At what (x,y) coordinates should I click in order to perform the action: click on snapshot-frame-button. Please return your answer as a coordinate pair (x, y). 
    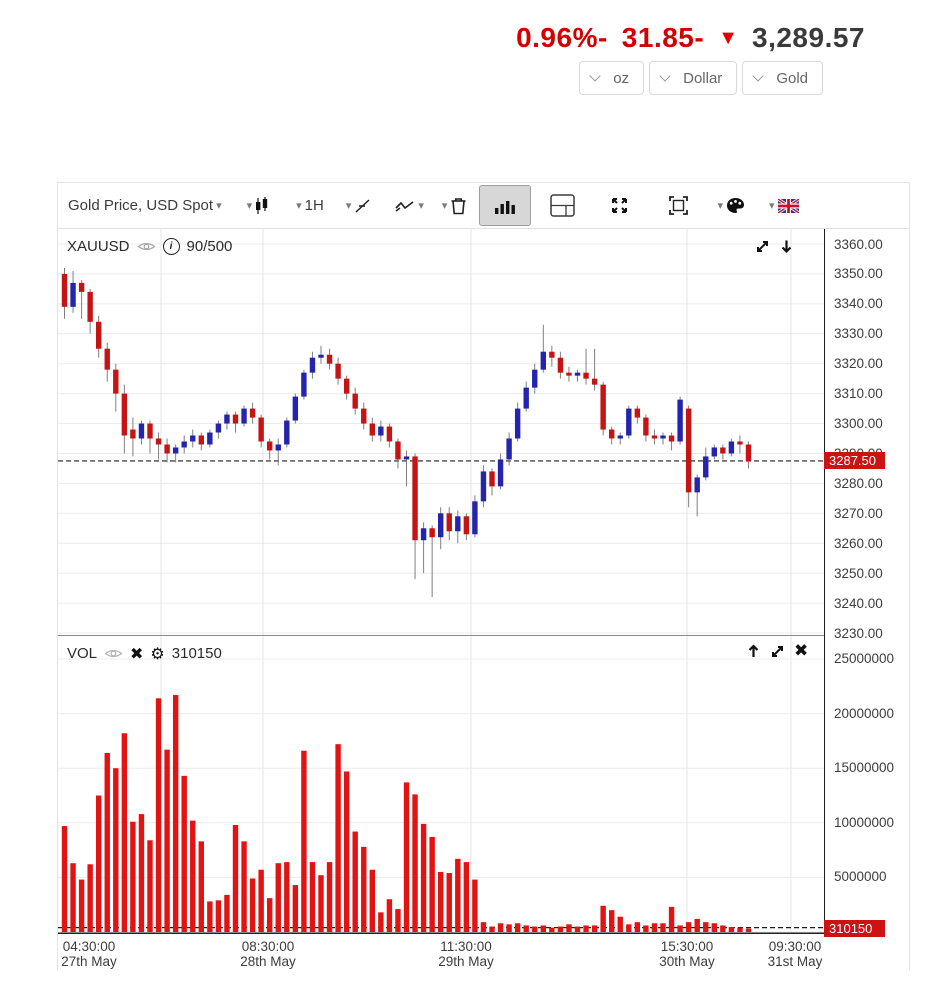
    Looking at the image, I should click on (678, 205).